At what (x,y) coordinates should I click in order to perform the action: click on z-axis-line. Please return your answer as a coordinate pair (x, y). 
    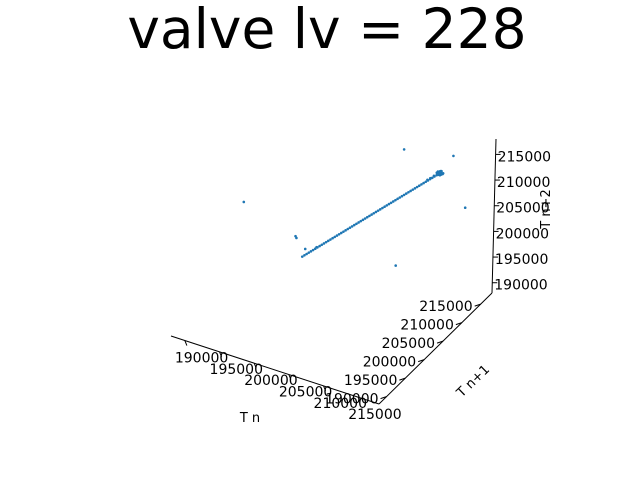
    Looking at the image, I should click on (494, 216).